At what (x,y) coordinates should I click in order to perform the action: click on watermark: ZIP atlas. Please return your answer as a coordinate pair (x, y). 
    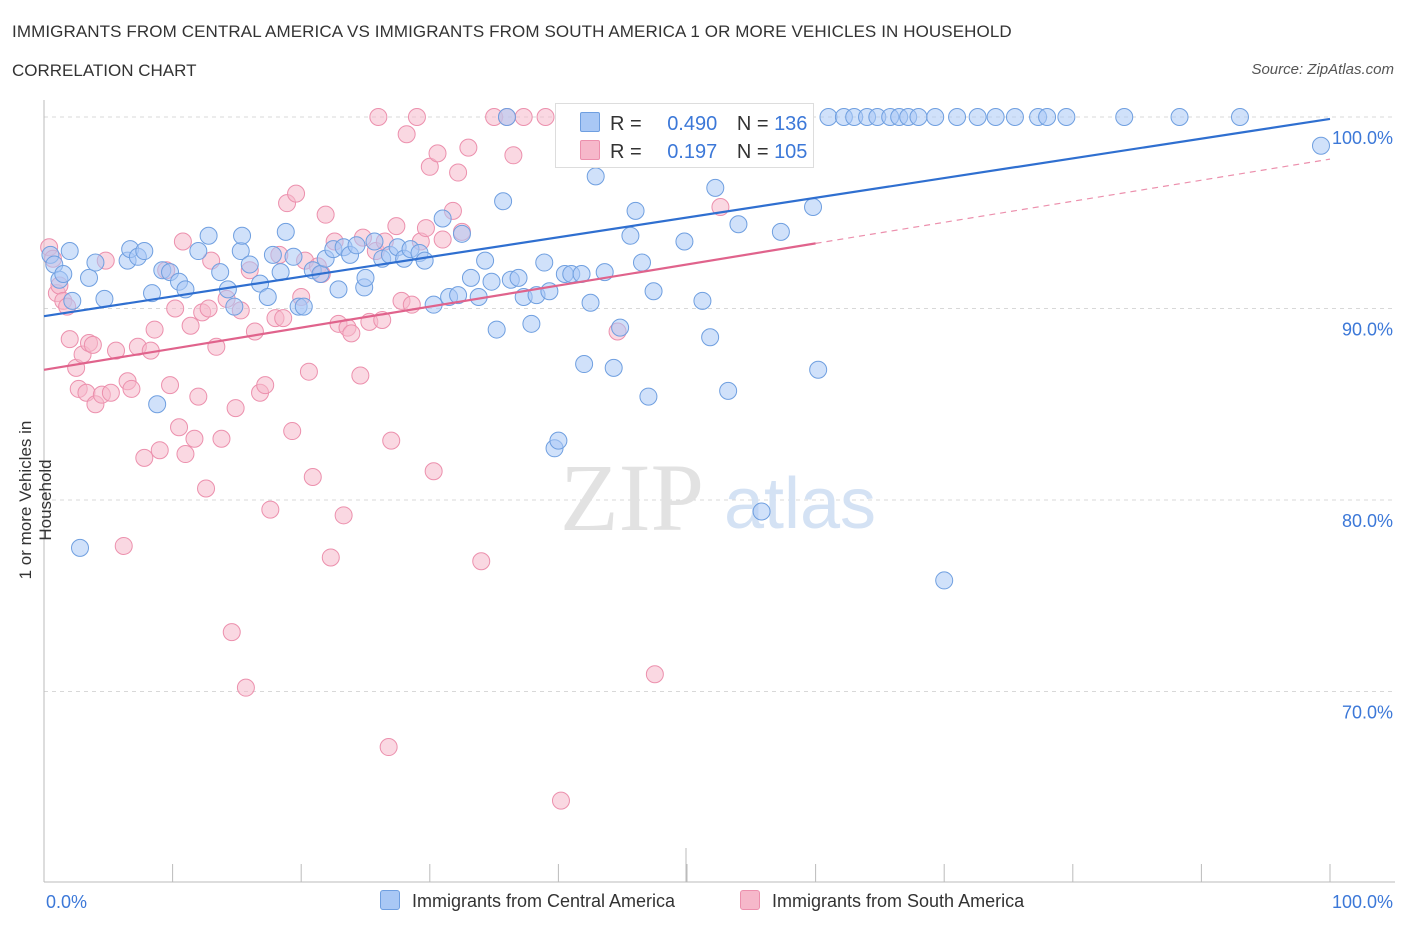
    Looking at the image, I should click on (718, 497).